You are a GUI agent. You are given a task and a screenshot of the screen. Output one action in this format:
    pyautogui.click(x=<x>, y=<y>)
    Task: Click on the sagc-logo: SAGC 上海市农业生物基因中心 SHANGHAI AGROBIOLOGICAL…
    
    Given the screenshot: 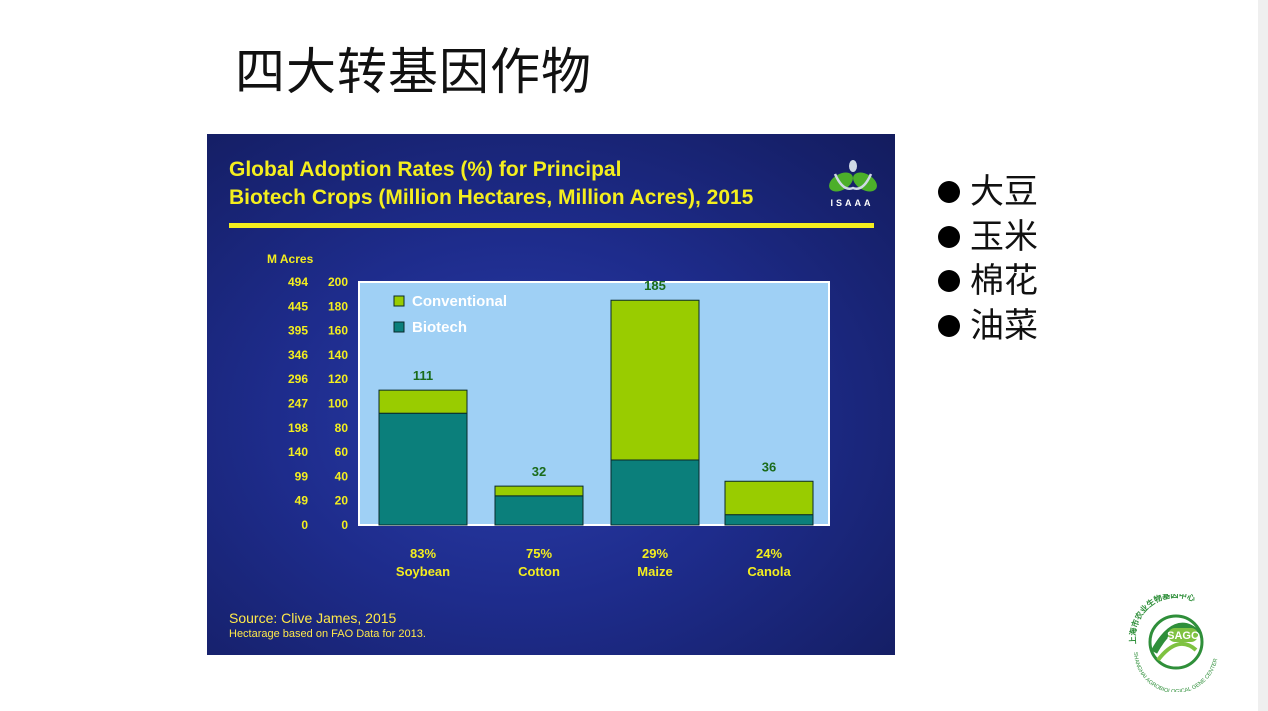 What is the action you would take?
    pyautogui.click(x=1173, y=643)
    